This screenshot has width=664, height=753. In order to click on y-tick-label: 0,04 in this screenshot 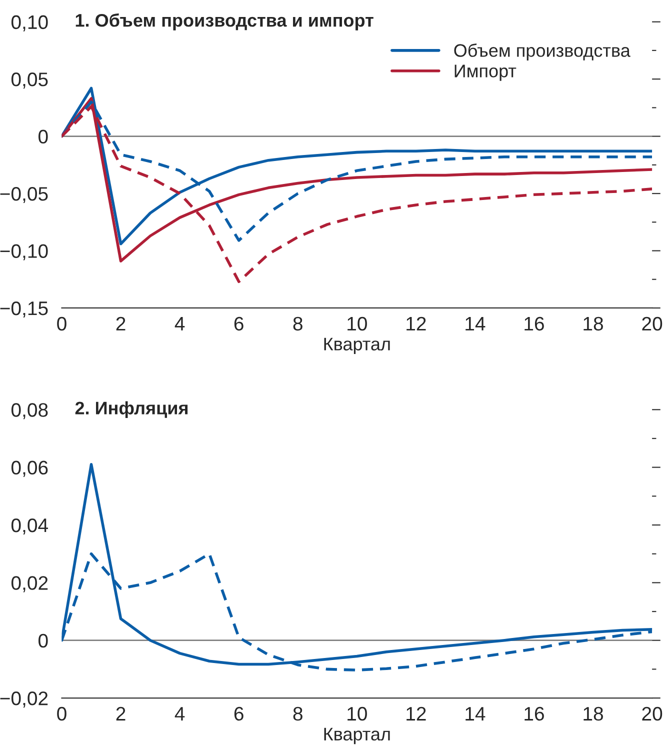, I will do `click(29, 526)`.